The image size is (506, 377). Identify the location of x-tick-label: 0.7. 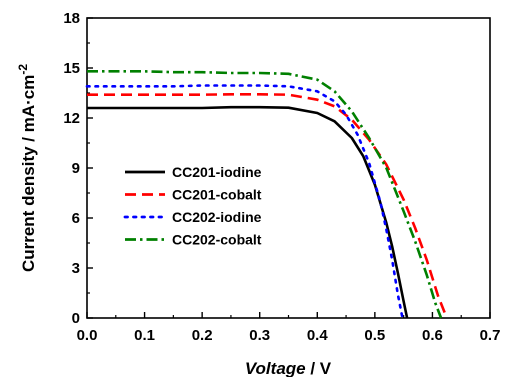
(490, 335).